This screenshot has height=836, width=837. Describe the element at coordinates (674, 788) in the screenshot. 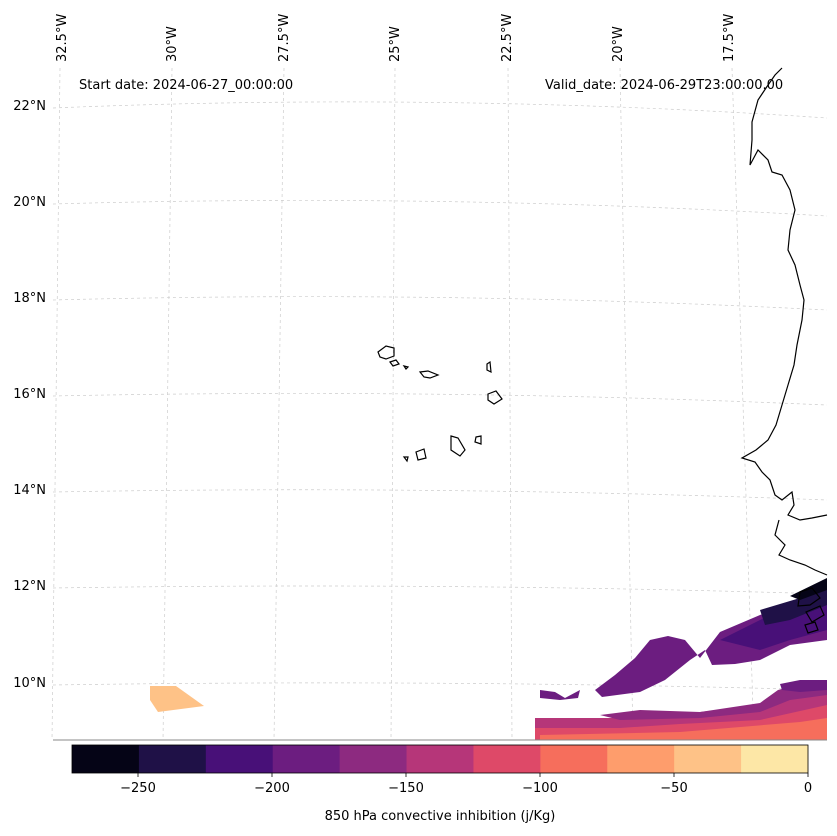

I see `colorbar-tick-label: −50` at that location.